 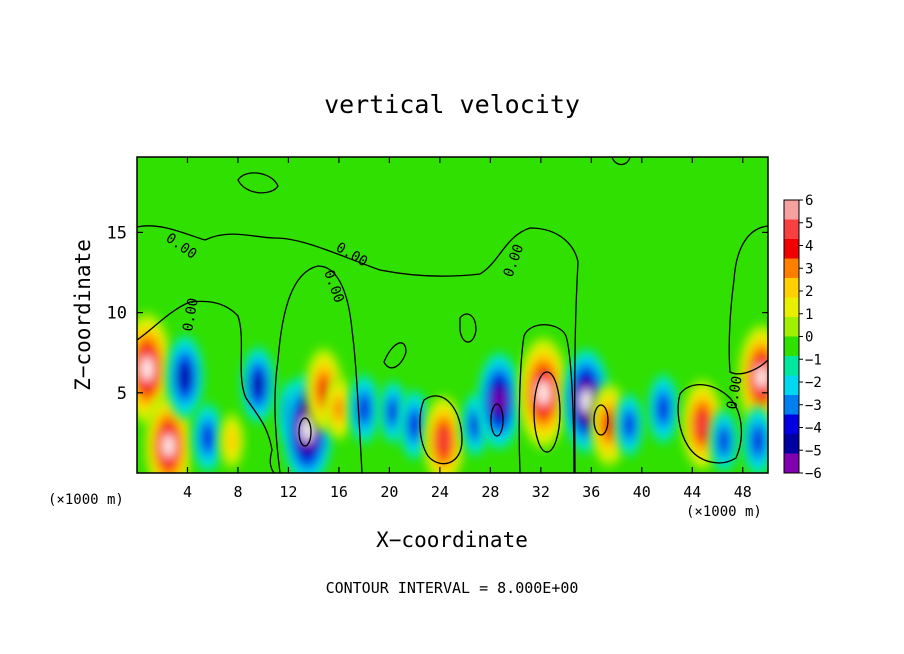 What do you see at coordinates (813, 360) in the screenshot?
I see `colorbar-label: −1` at bounding box center [813, 360].